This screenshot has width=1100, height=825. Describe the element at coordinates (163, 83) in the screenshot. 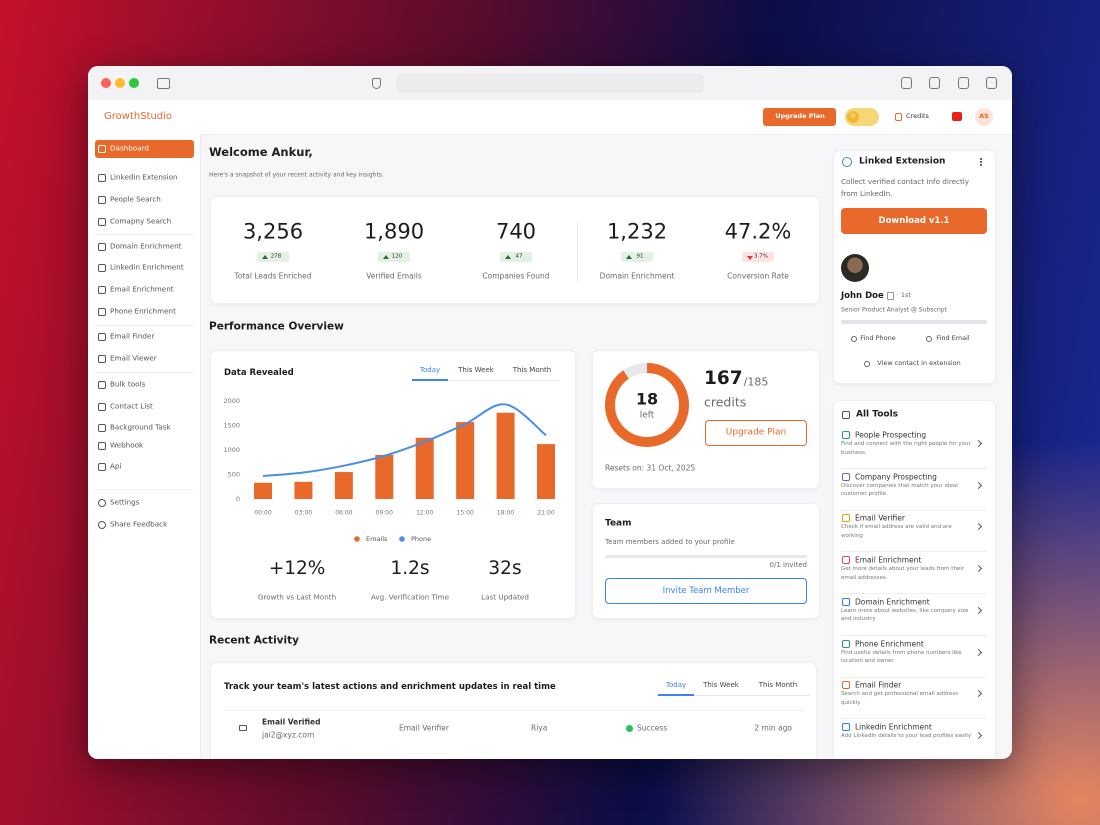

I see `sidebar-toggle` at that location.